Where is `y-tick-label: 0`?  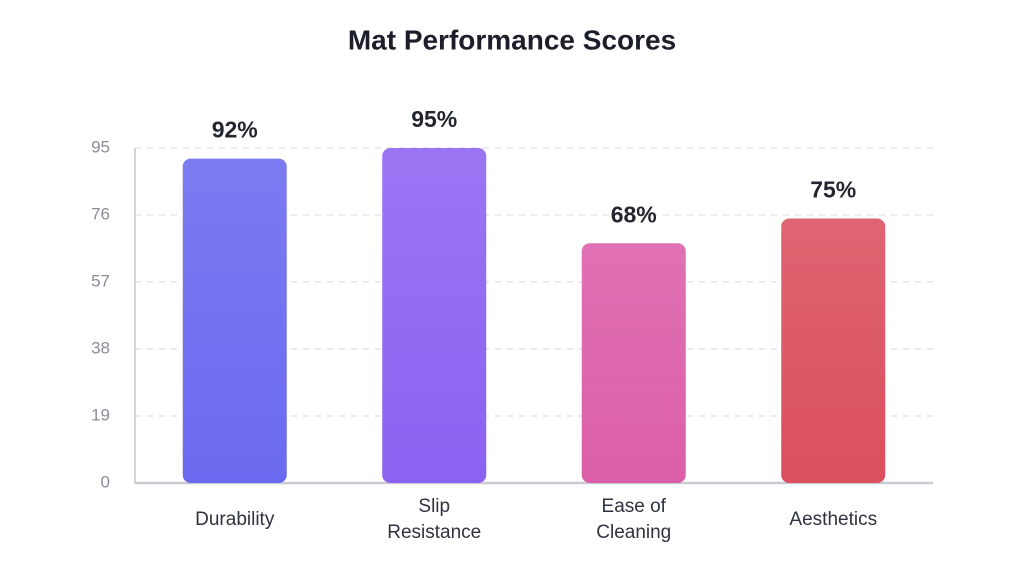
y-tick-label: 0 is located at coordinates (105, 481).